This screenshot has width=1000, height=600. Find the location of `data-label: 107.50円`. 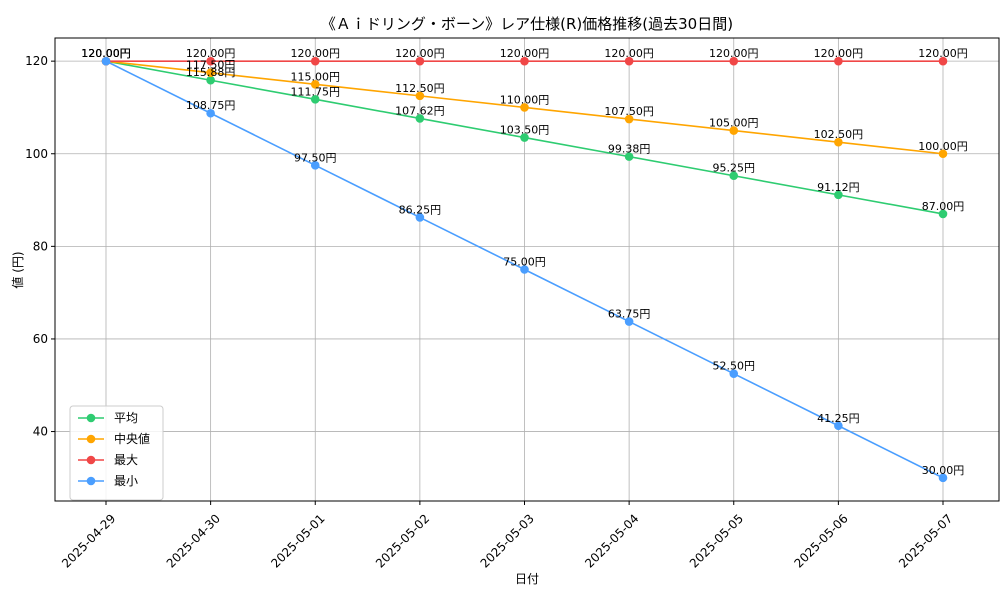

data-label: 107.50円 is located at coordinates (629, 111).